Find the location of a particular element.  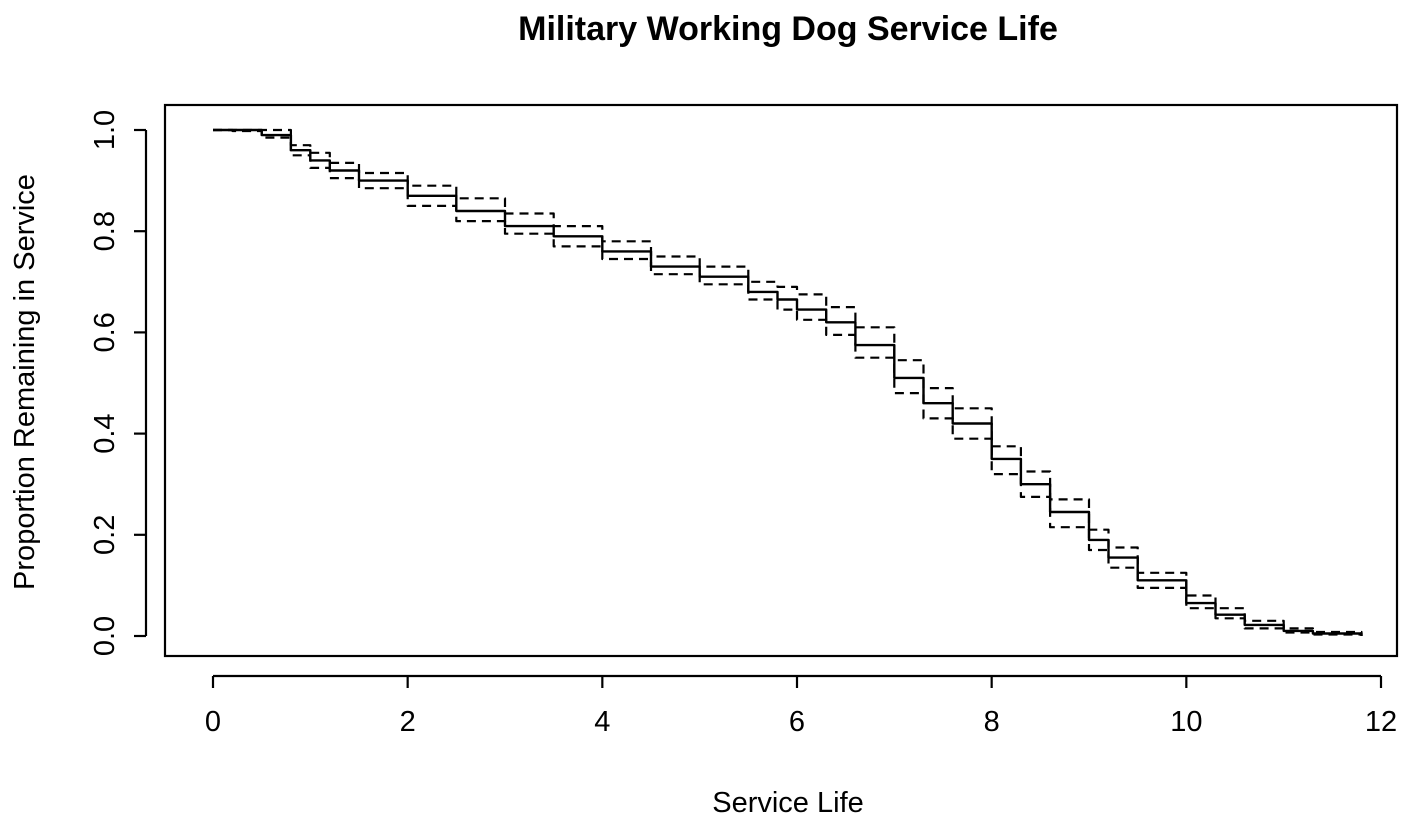

y-tick-label: 1.0 is located at coordinates (105, 130).